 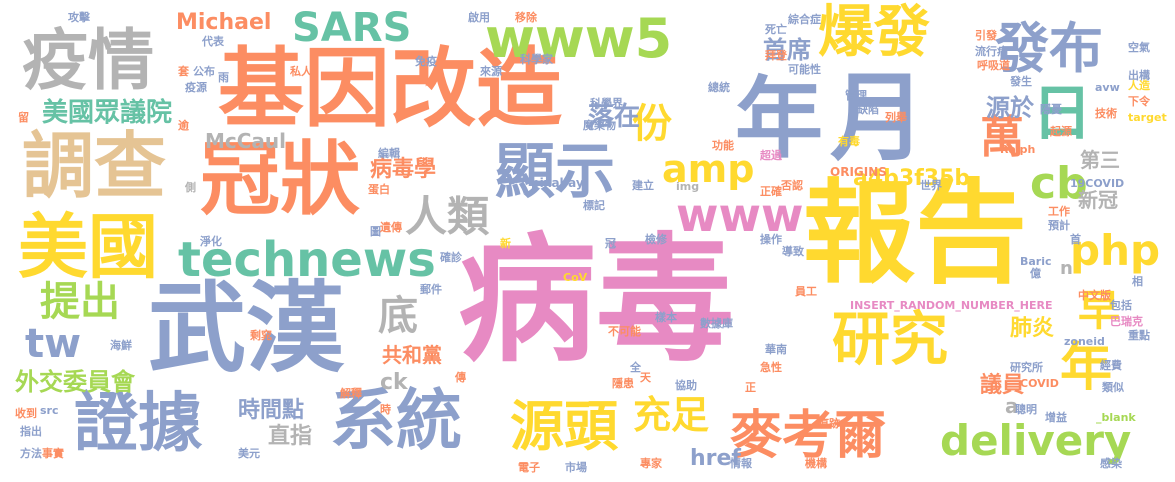 I want to click on word-cb: cb, so click(x=1059, y=183).